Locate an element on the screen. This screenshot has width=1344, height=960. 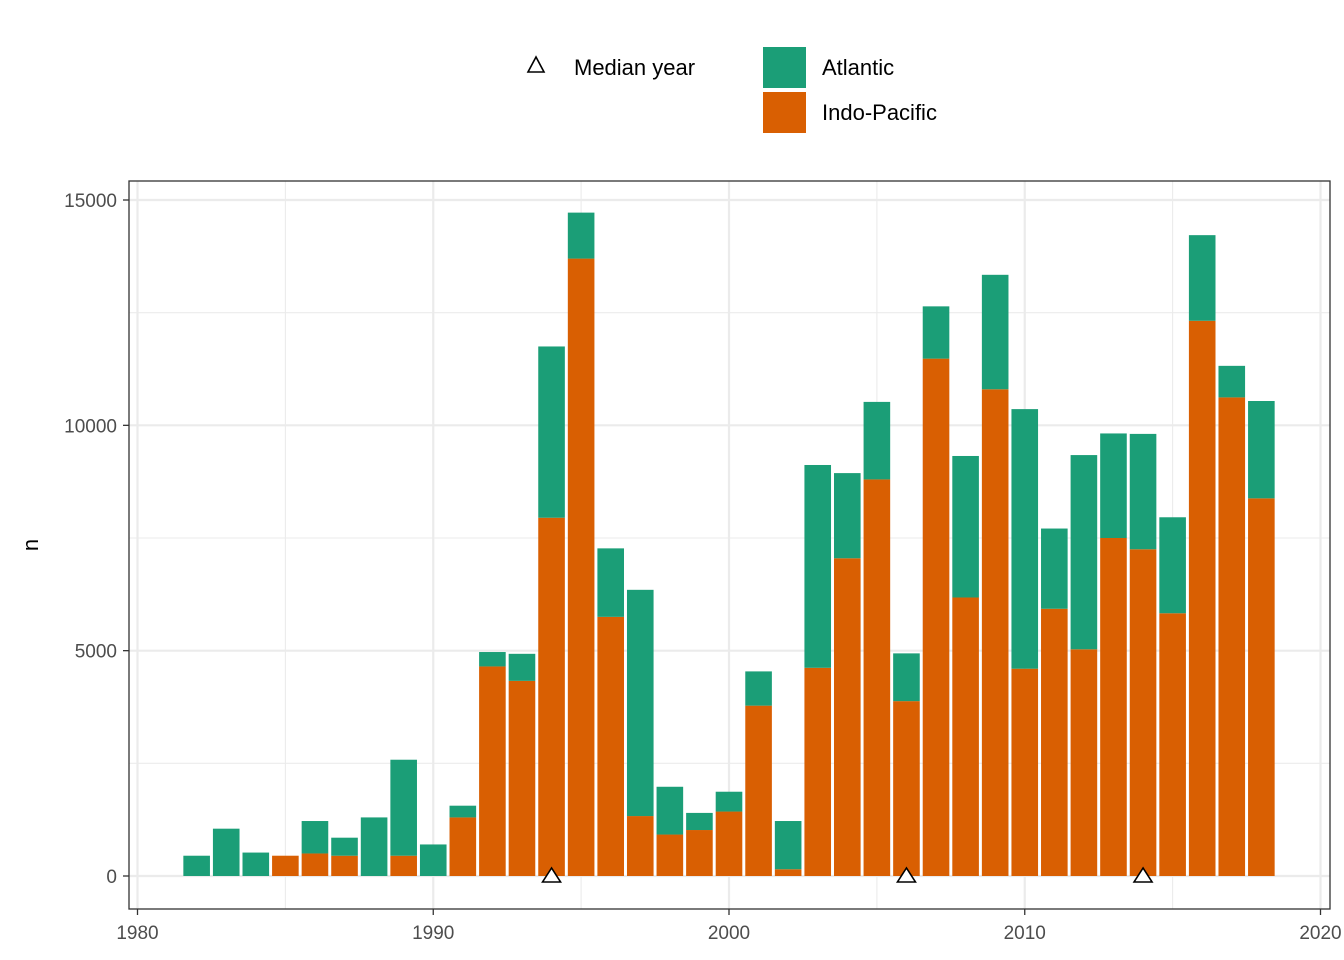
bar-atlantic-2012 is located at coordinates (1084, 552).